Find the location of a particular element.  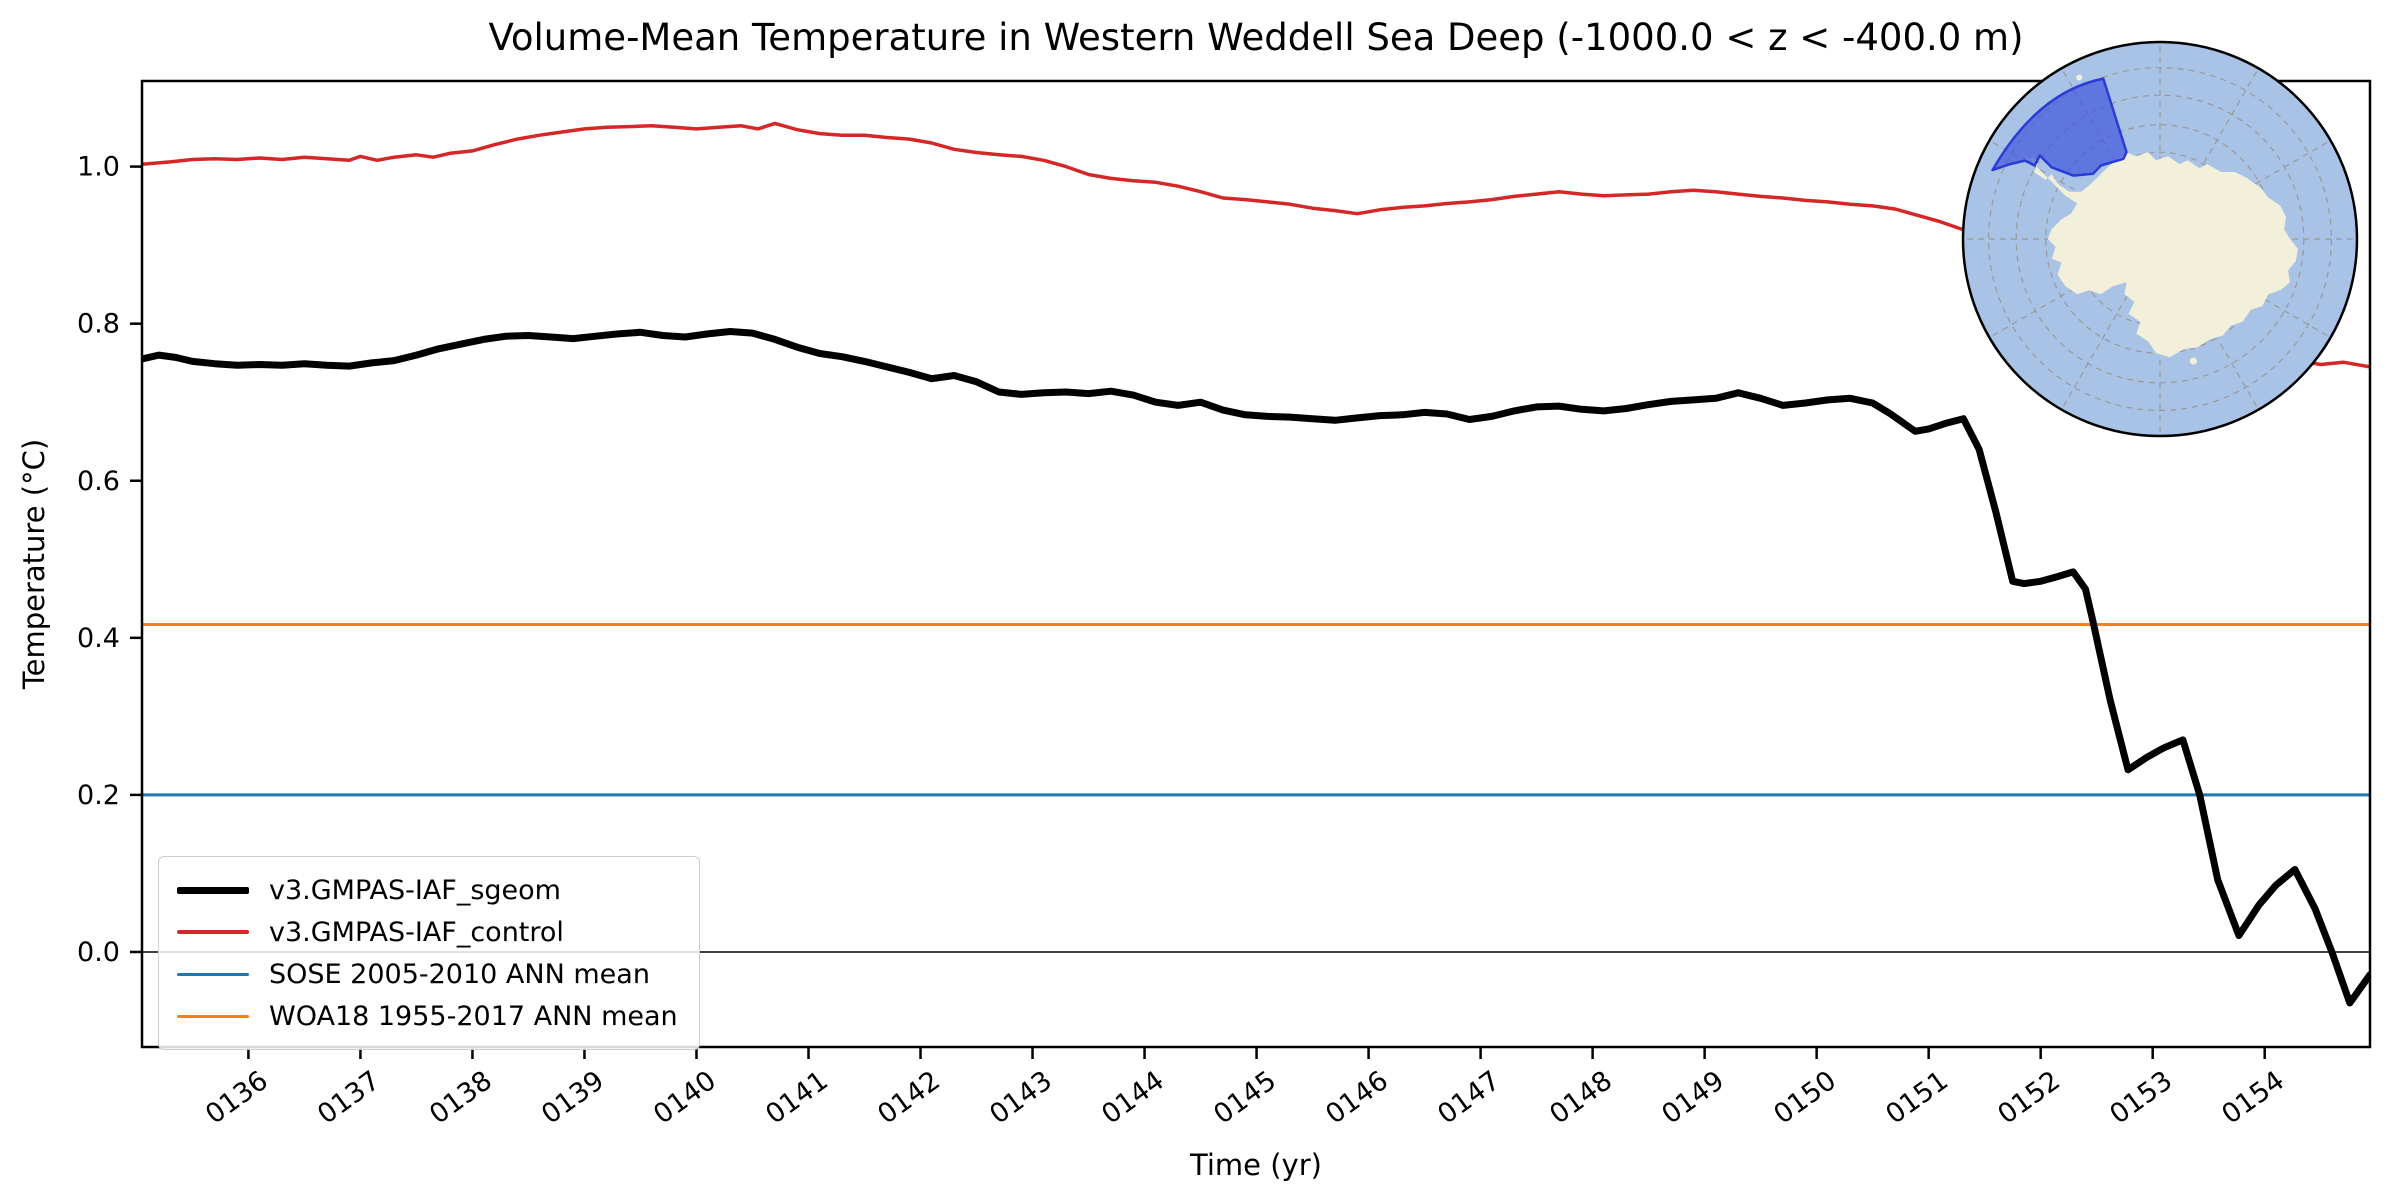

x-tick-label: 0149 is located at coordinates (1693, 1097).